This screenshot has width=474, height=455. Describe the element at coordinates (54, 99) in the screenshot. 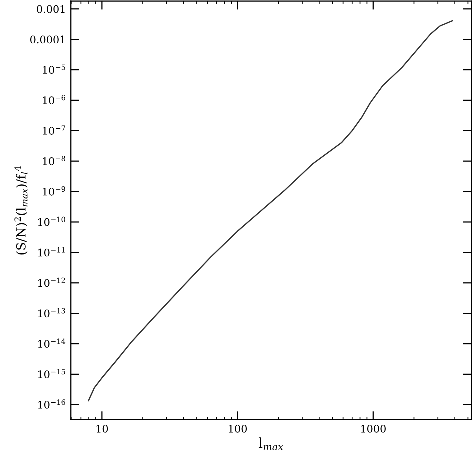

I see `y-tick-label: 10$^{−6}$` at that location.